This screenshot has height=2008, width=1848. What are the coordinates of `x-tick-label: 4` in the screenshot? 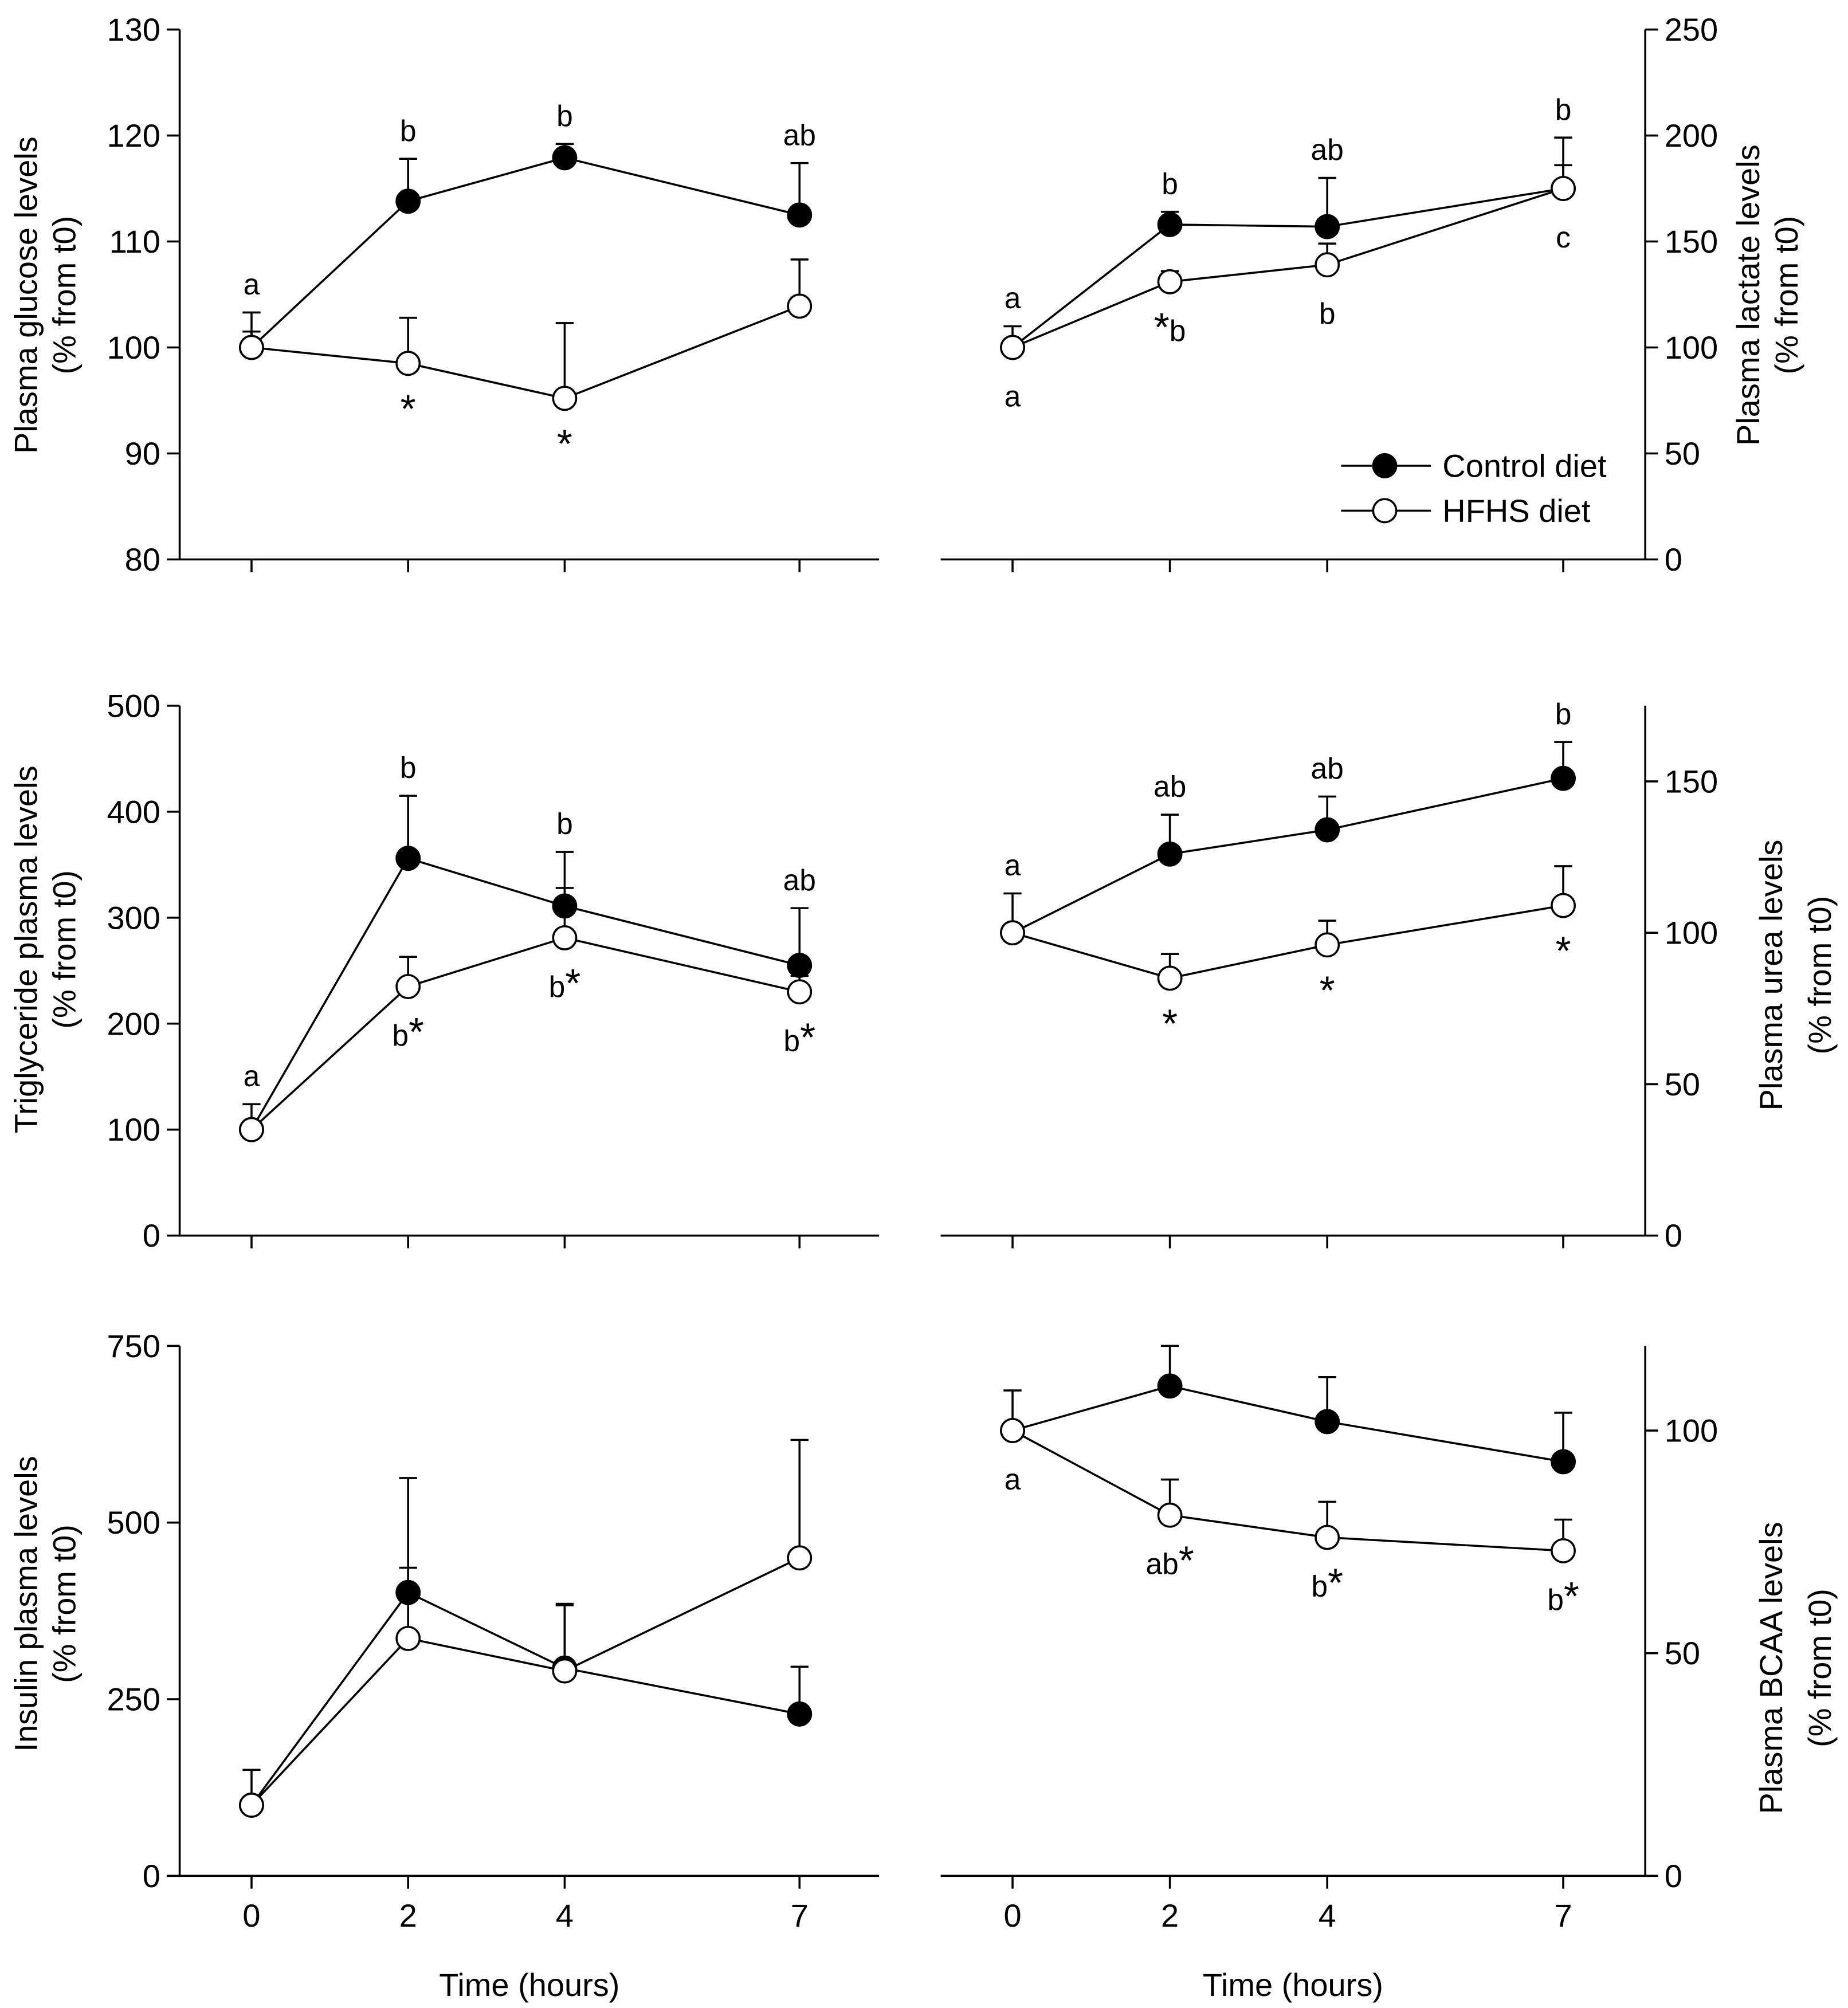 It's located at (565, 1915).